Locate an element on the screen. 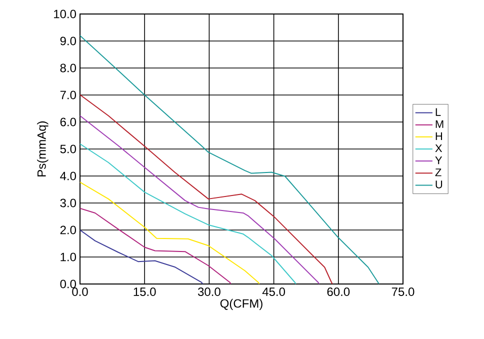 The image size is (484, 339). x-tick-label: 0.0 is located at coordinates (80, 292).